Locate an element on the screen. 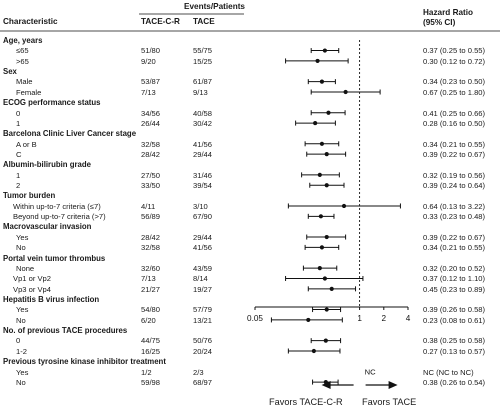 This screenshot has height=413, width=500. hazard-ratio-value: 0.41 (0.25 to 0.66) is located at coordinates (454, 113).